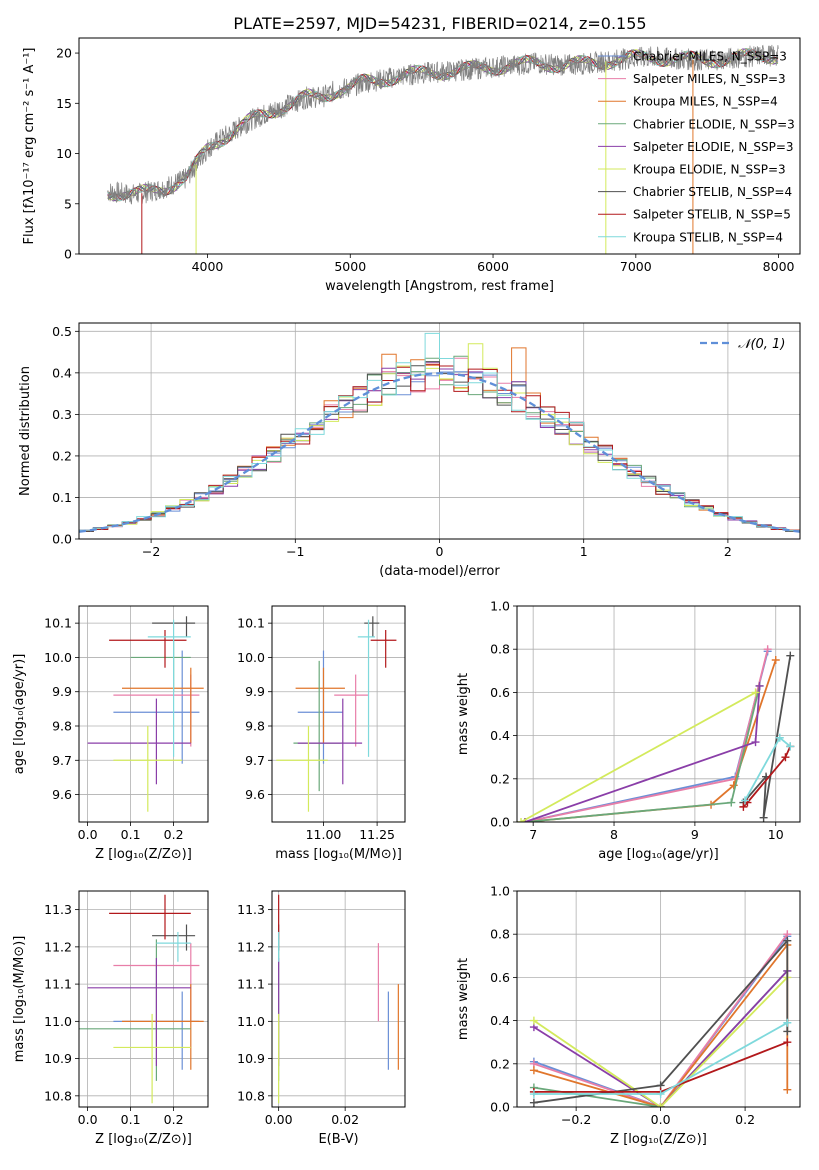  Describe the element at coordinates (767, 736) in the screenshot. I see `series-chabrier_stelib` at that location.